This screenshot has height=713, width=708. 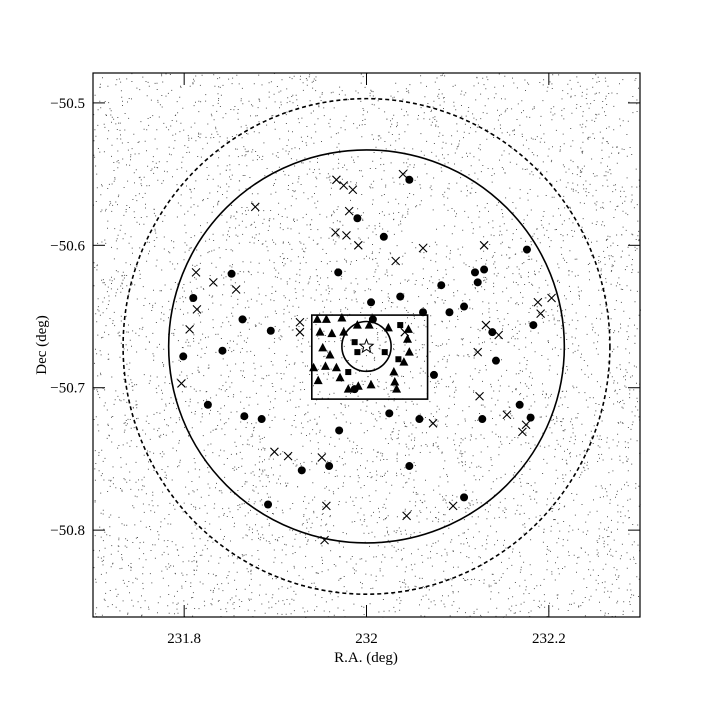 What do you see at coordinates (67, 389) in the screenshot?
I see `y-tick-label: −50.7` at bounding box center [67, 389].